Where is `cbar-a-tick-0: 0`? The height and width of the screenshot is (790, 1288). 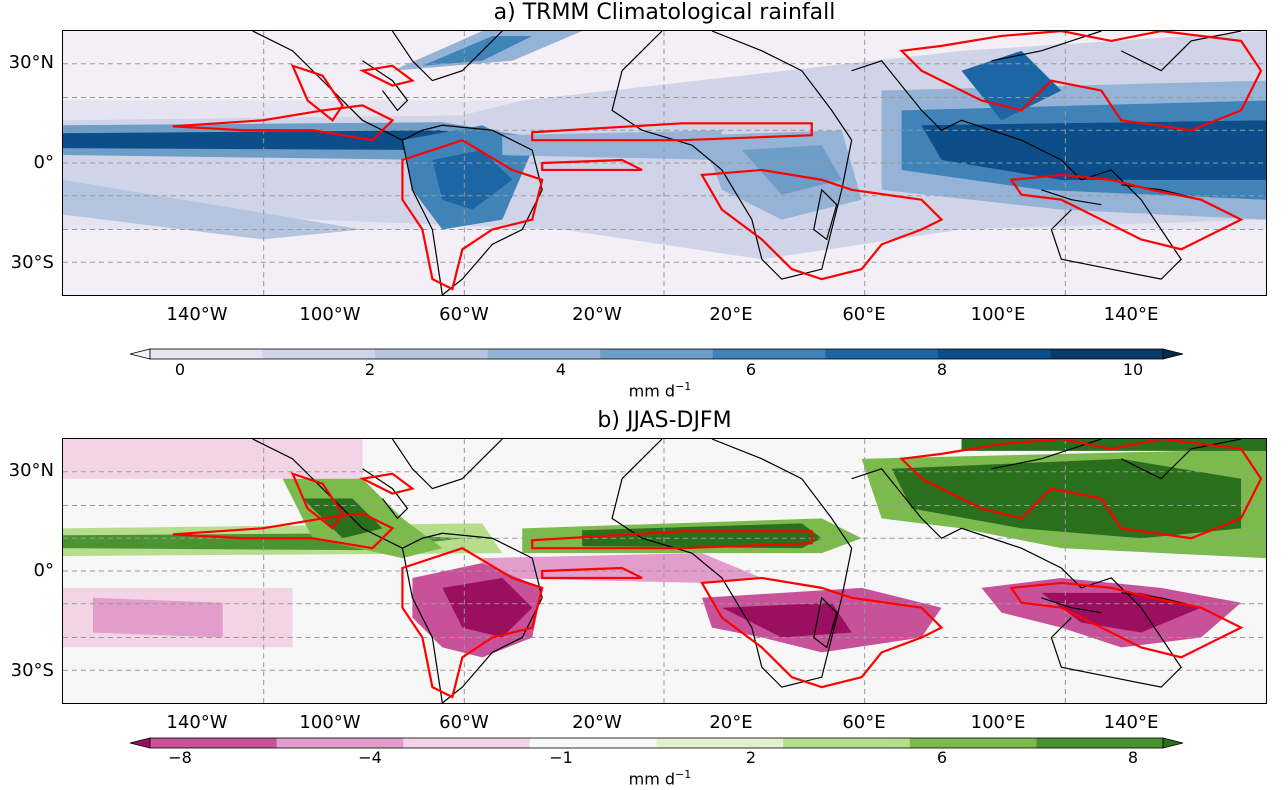 cbar-a-tick-0: 0 is located at coordinates (180, 369).